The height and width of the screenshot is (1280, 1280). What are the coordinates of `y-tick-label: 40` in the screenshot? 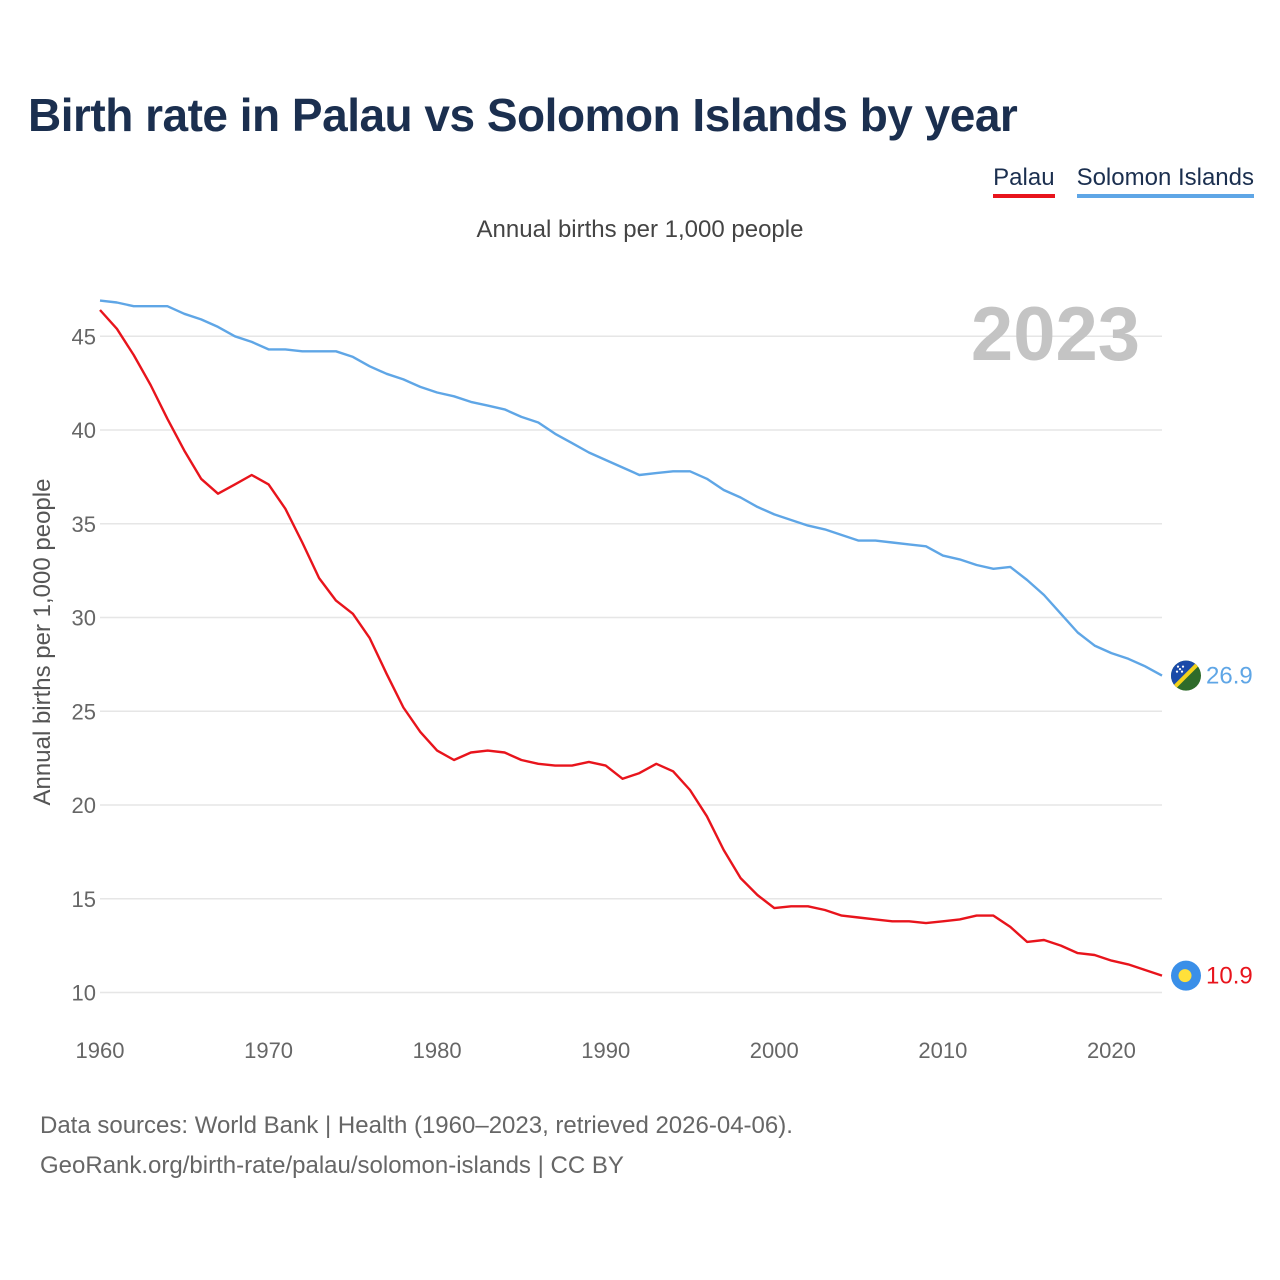 It's located at (84, 430).